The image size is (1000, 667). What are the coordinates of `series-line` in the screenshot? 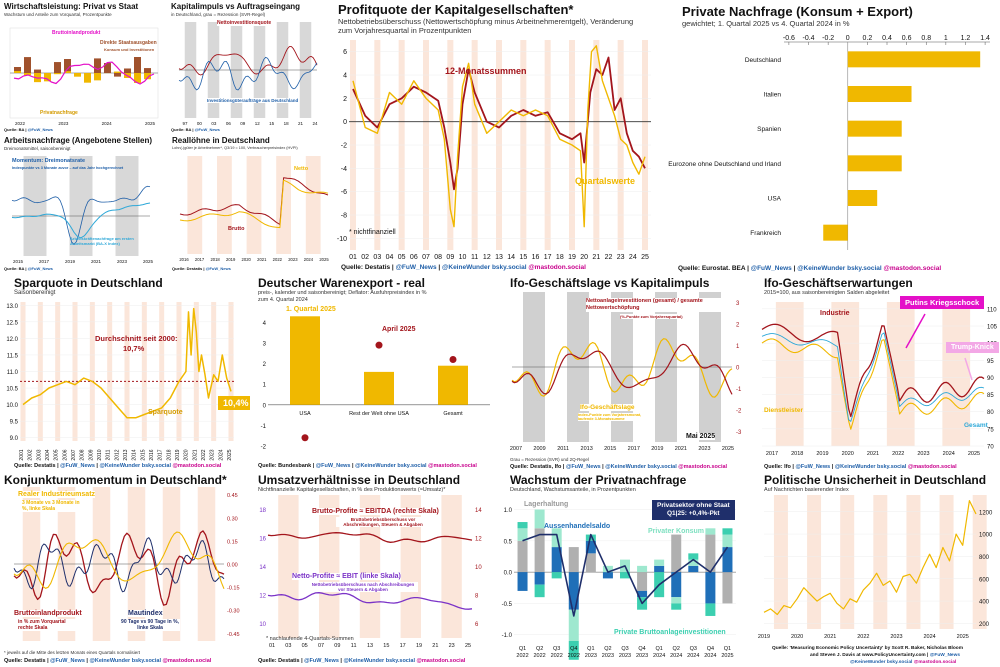 It's located at (499, 123).